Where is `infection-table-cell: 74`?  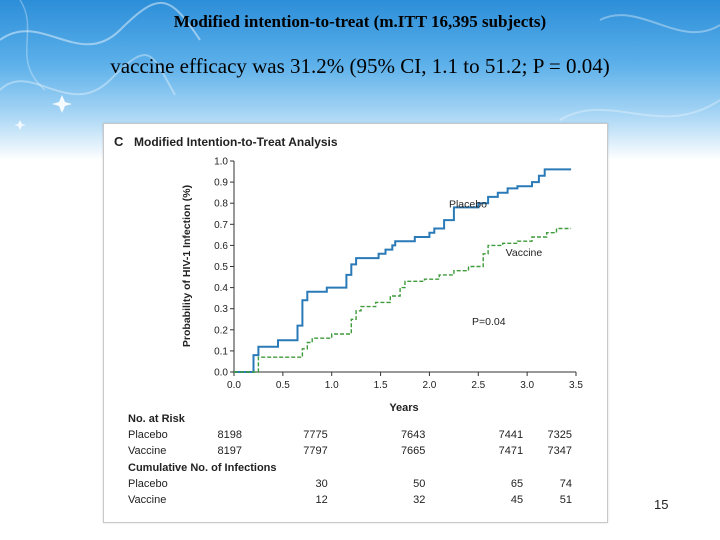
infection-table-cell: 74 is located at coordinates (566, 484).